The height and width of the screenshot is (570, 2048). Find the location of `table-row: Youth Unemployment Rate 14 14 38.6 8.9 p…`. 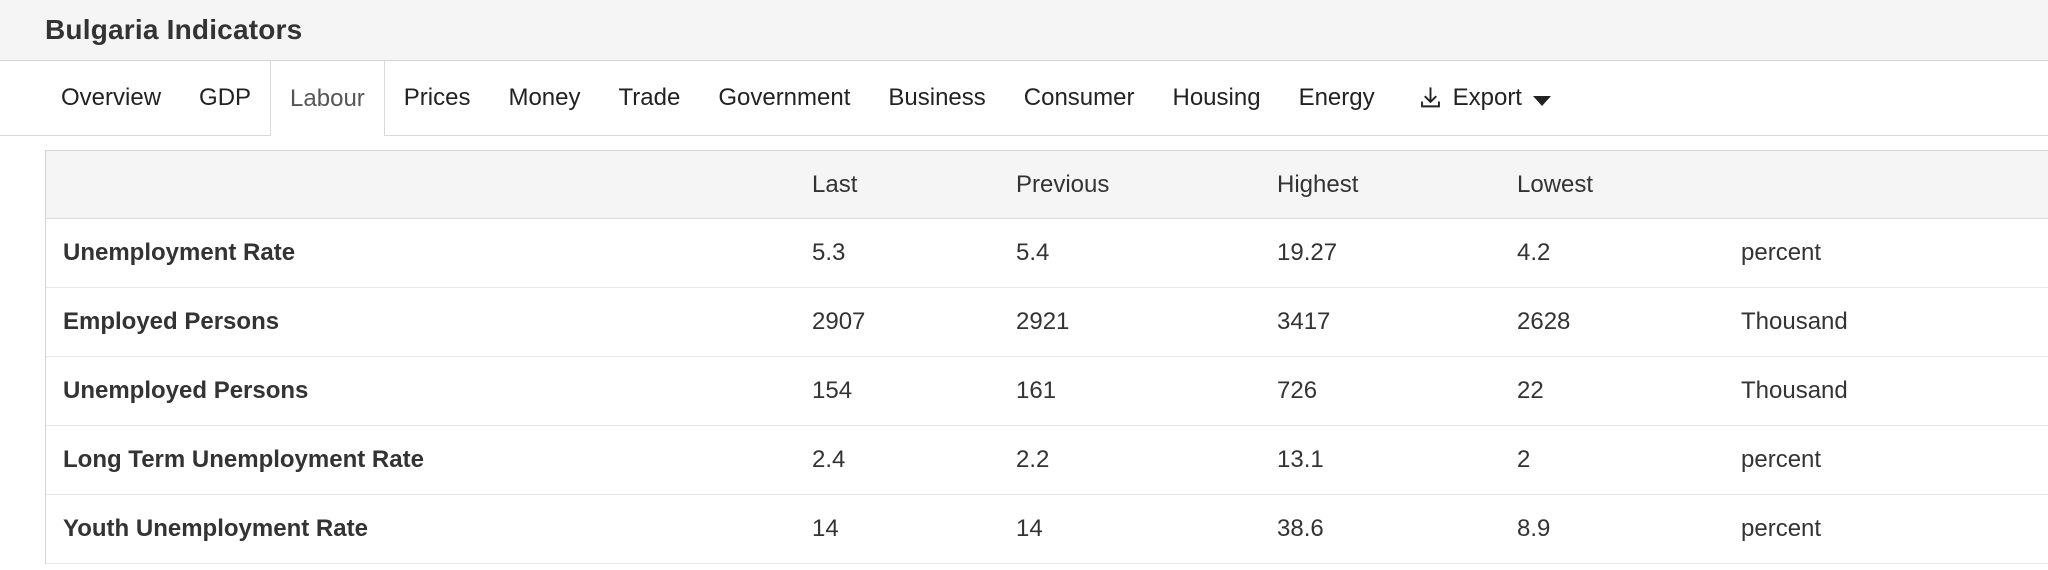

table-row: Youth Unemployment Rate 14 14 38.6 8.9 p… is located at coordinates (1047, 529).